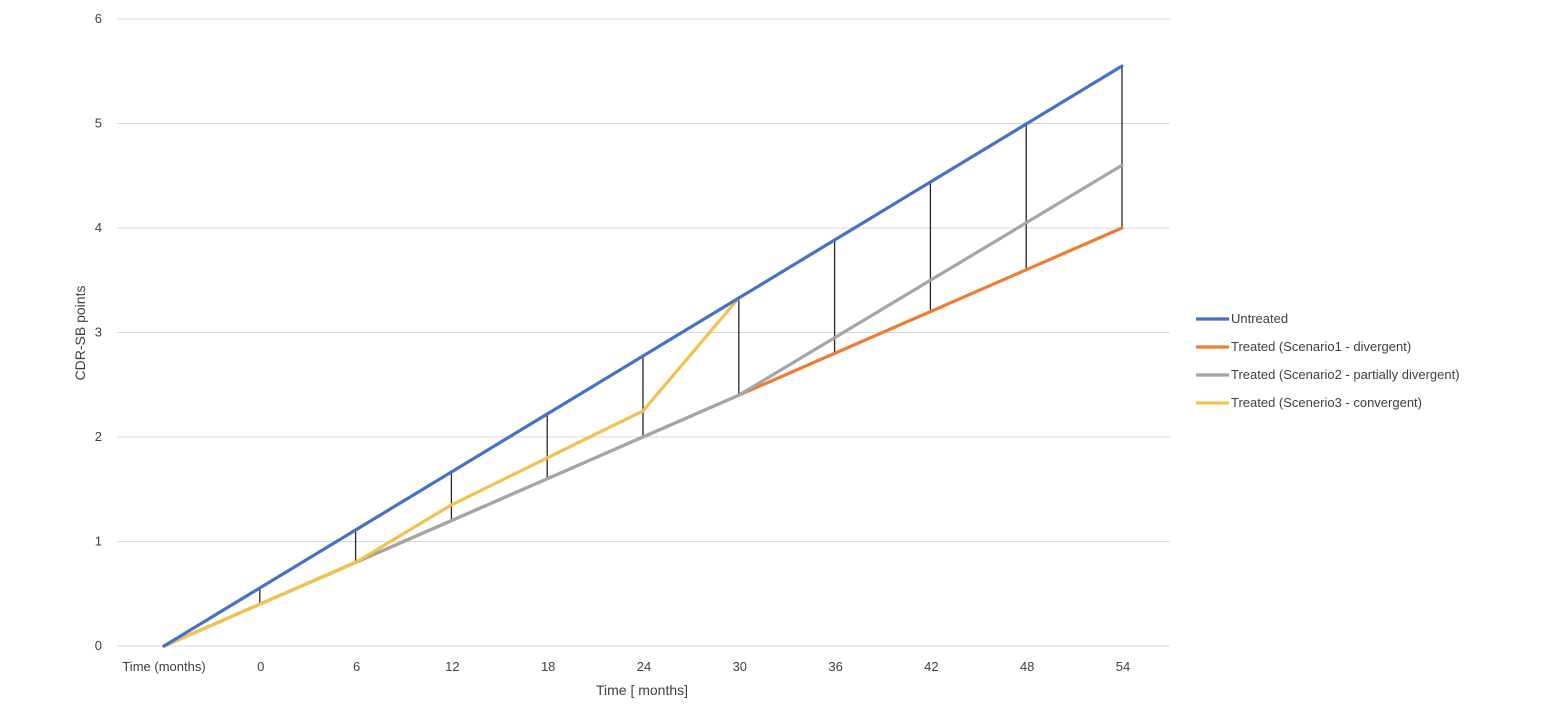 Image resolution: width=1544 pixels, height=716 pixels. I want to click on x-tick-label: 18, so click(548, 666).